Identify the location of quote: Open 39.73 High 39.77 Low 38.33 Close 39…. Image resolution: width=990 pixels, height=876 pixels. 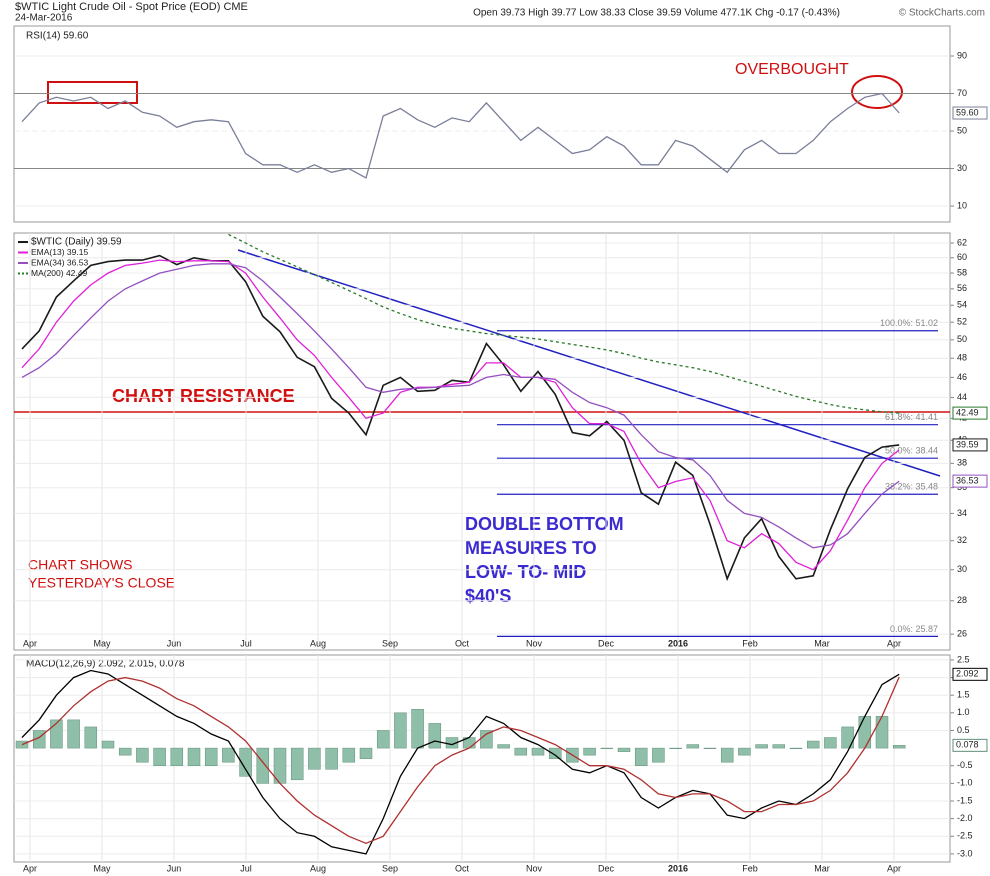
(656, 13).